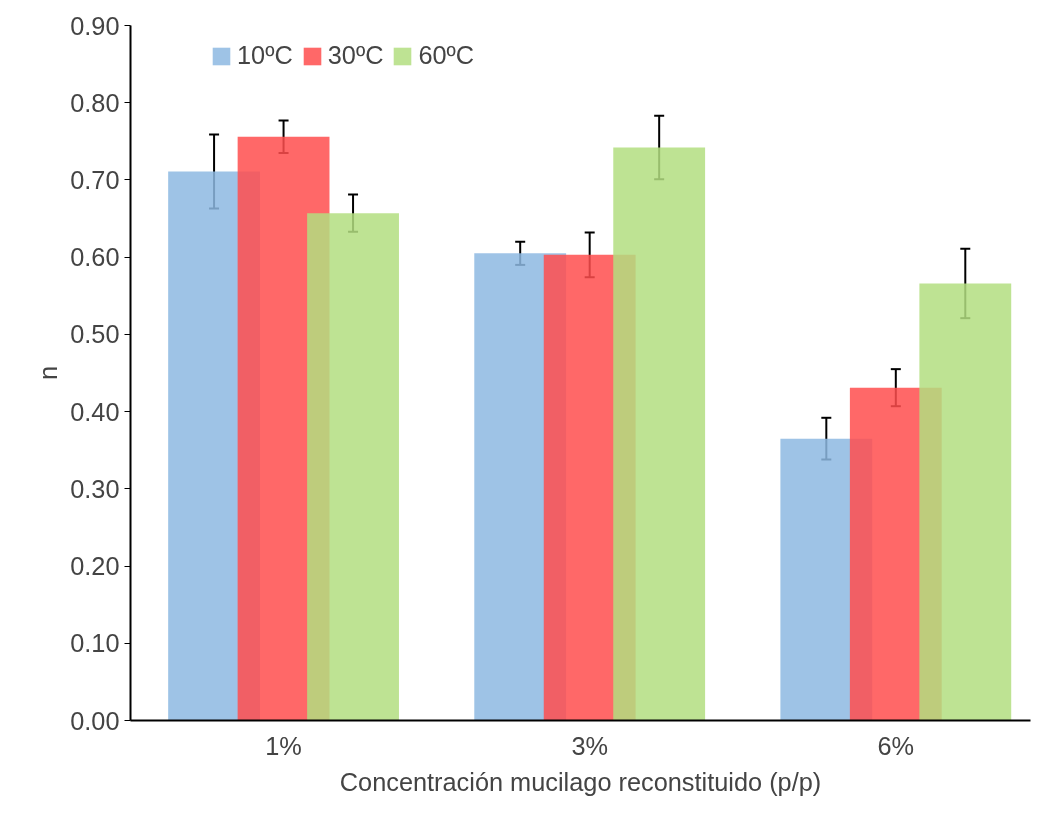 The image size is (1045, 827). I want to click on x-tick-label: 3%, so click(589, 745).